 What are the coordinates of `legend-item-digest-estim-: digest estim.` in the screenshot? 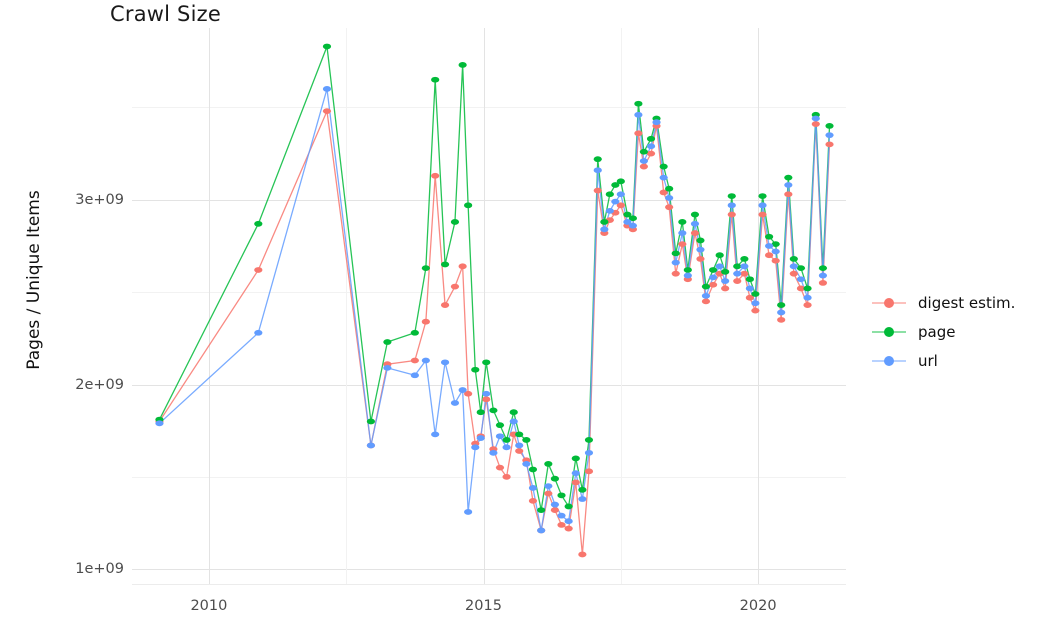 It's located at (962, 302).